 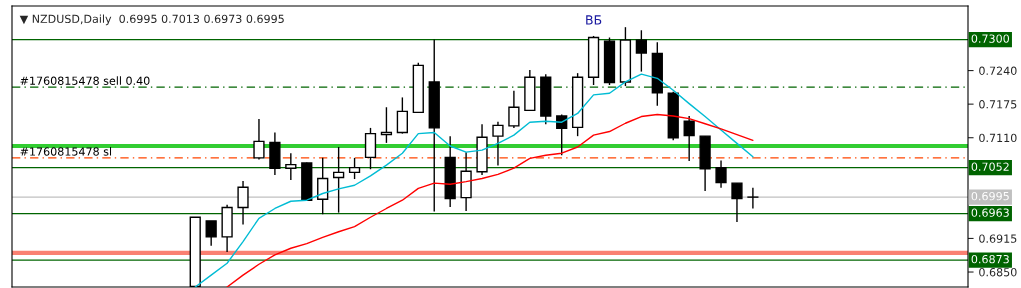 What do you see at coordinates (85, 80) in the screenshot?
I see `ref-line-label: #1760815478 sell 0.40` at bounding box center [85, 80].